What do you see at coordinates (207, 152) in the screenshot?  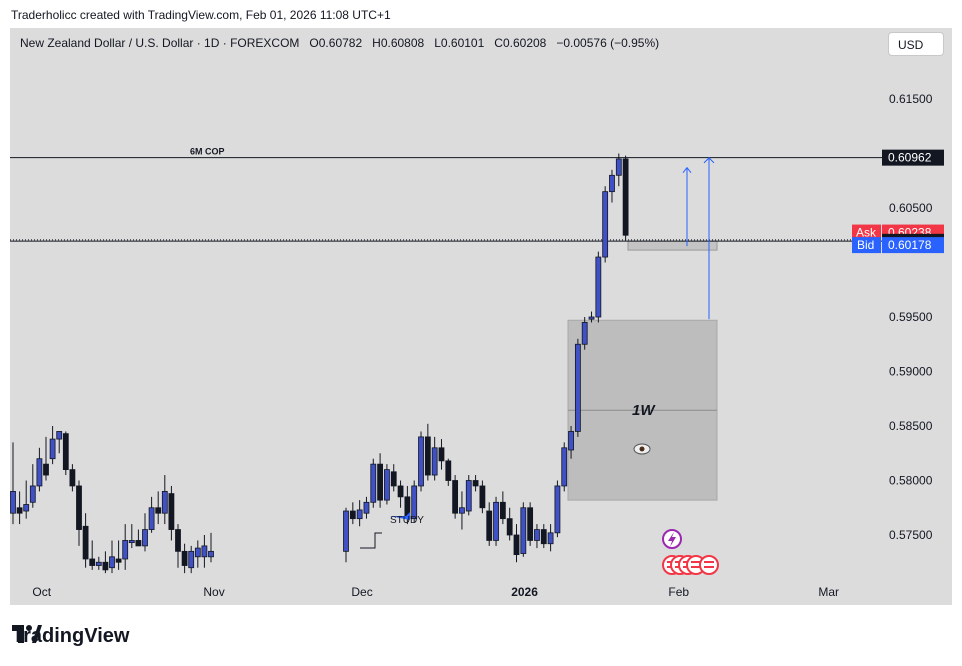 I see `level-label-6m-cop: 6M COP` at bounding box center [207, 152].